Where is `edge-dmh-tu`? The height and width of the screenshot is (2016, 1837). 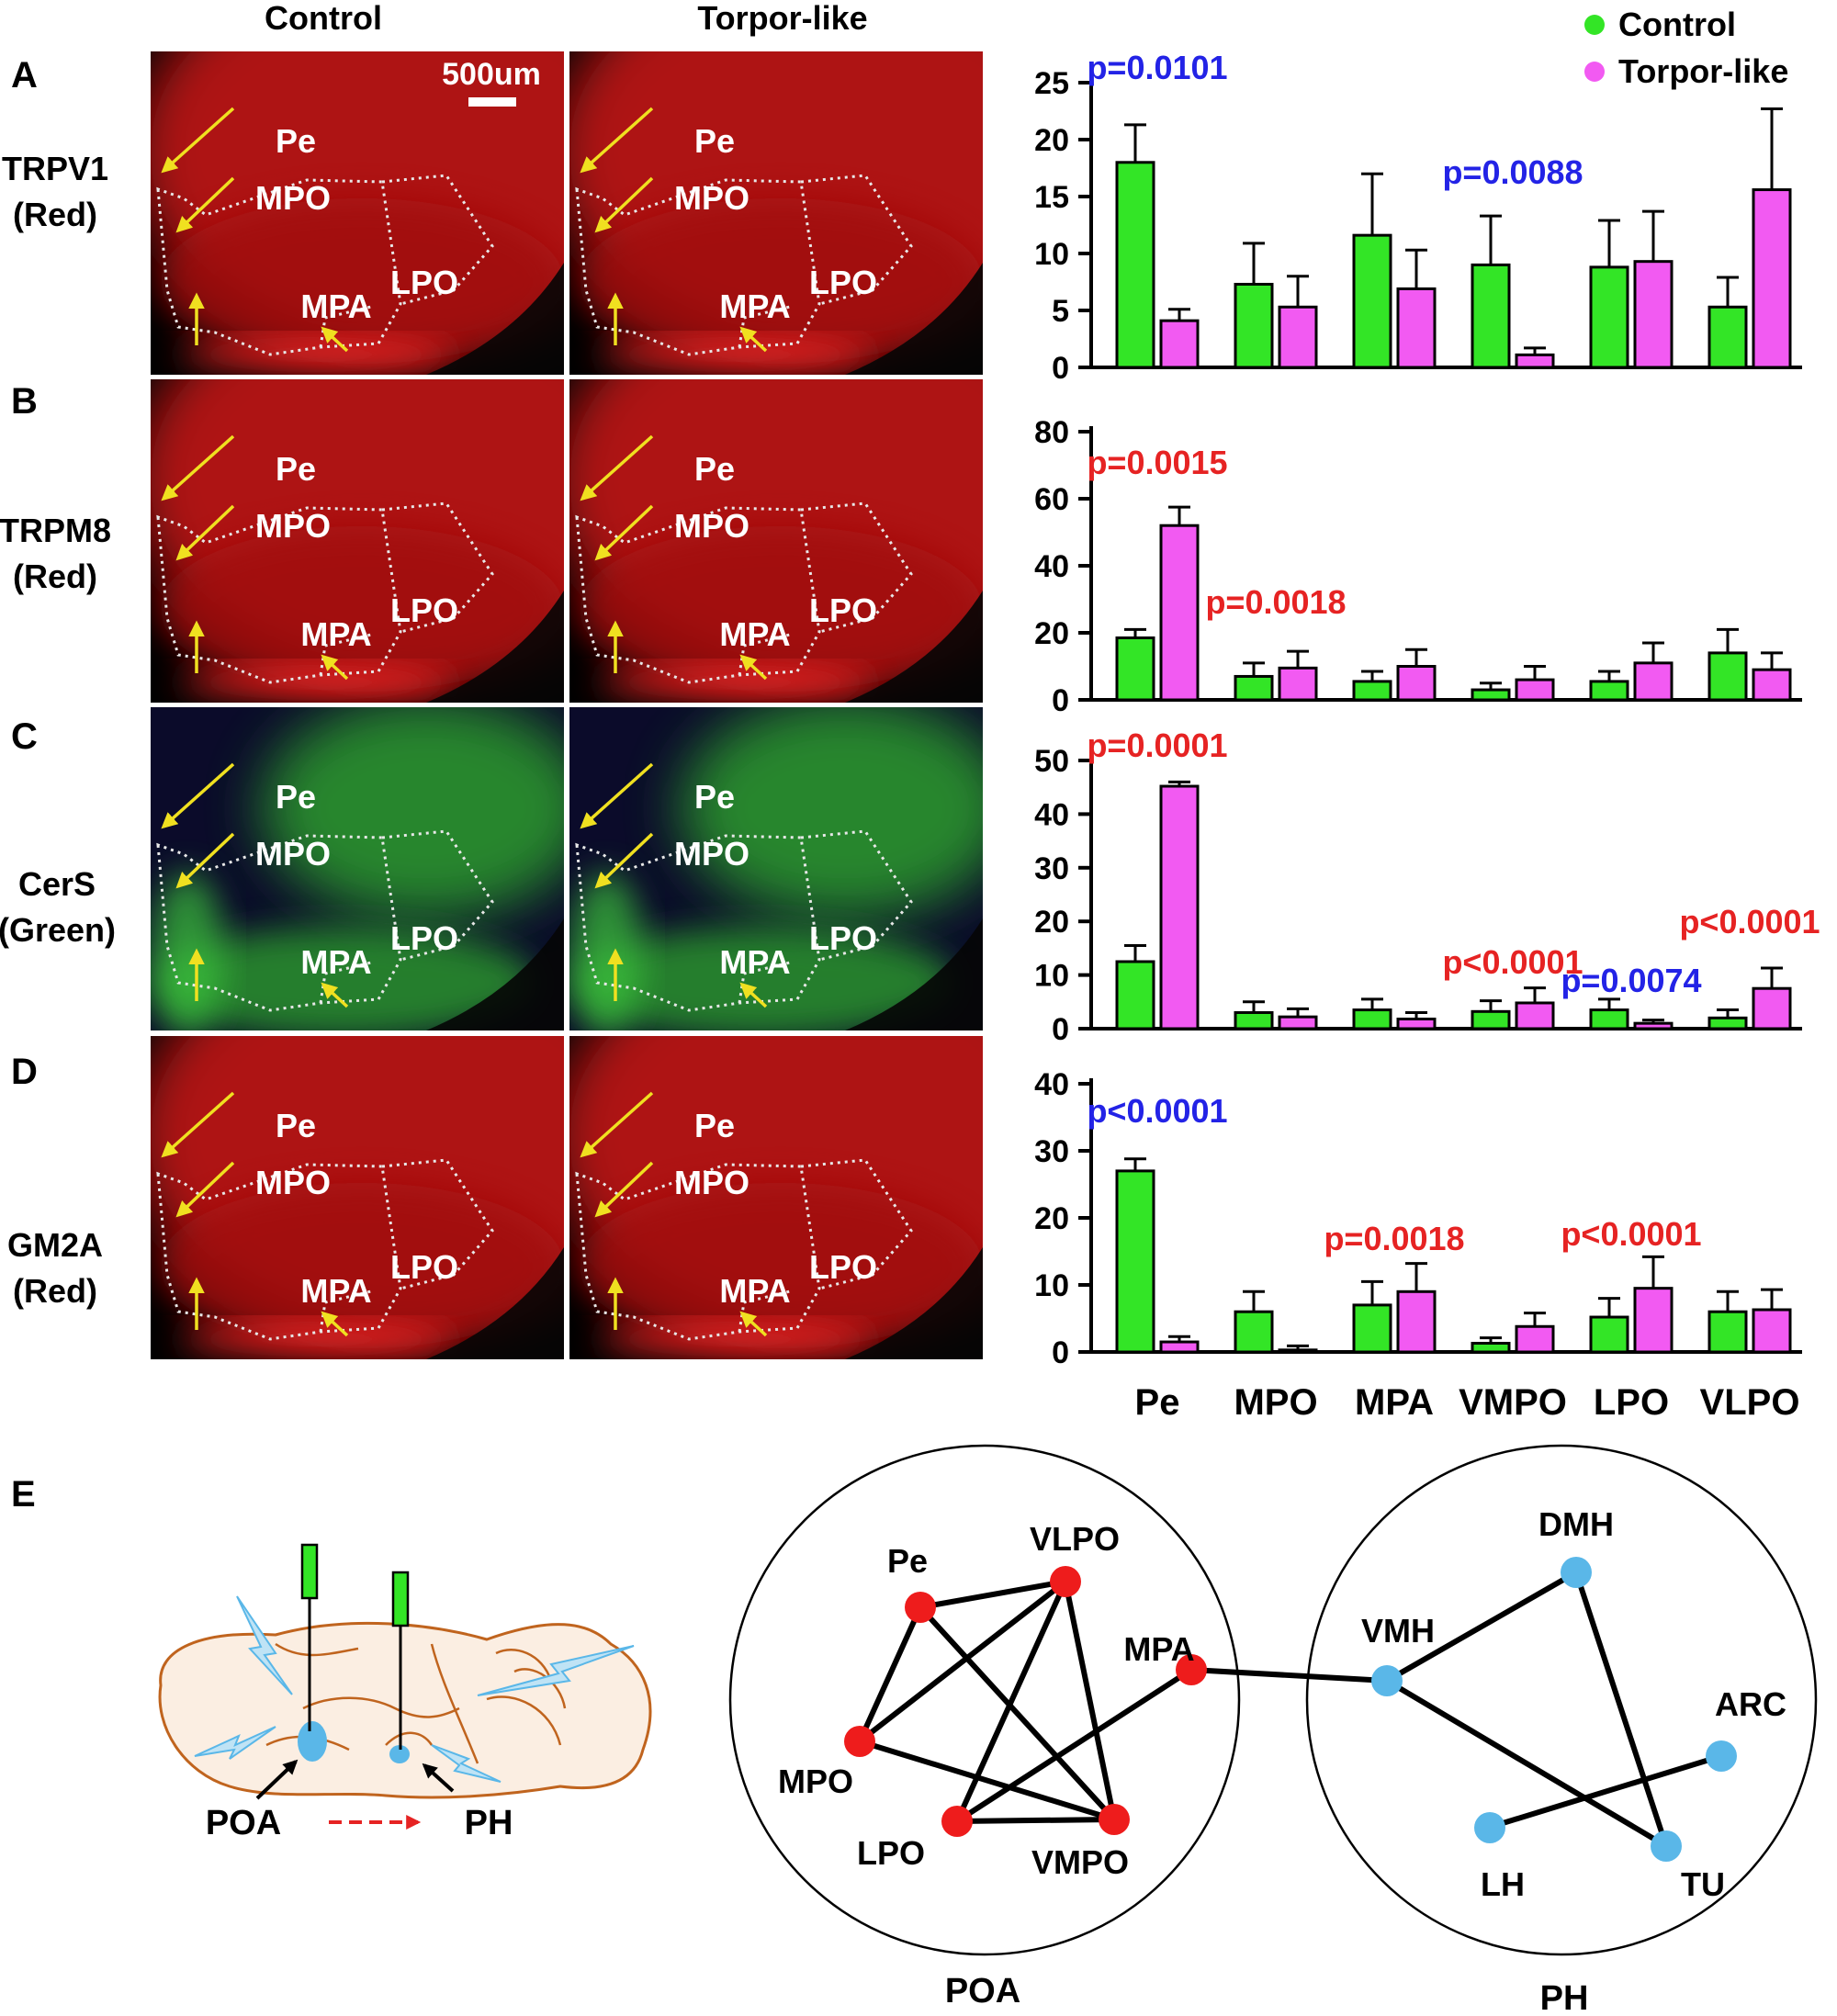 edge-dmh-tu is located at coordinates (1621, 1709).